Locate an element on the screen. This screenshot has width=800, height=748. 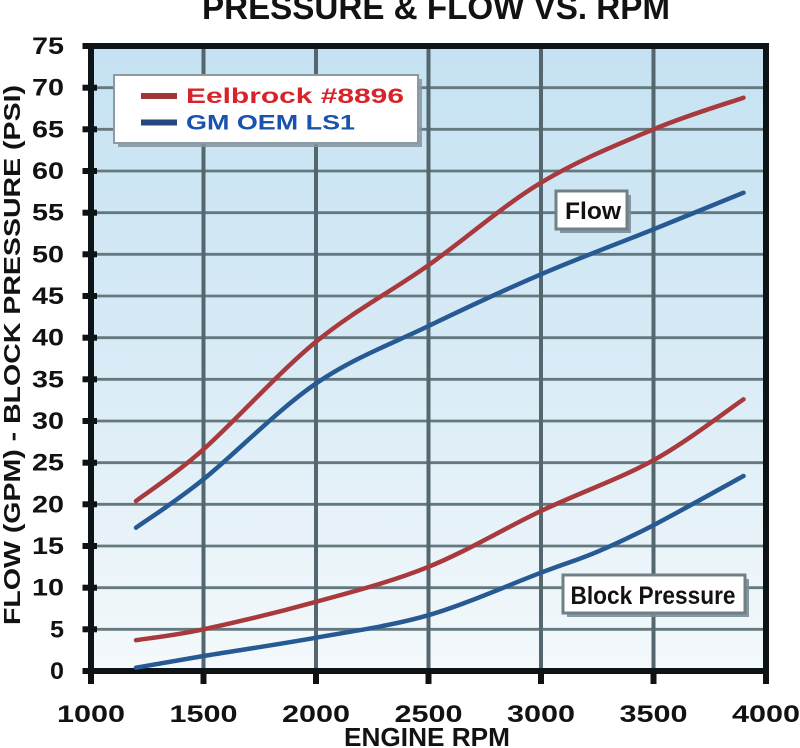
svg-text: 2500 is located at coordinates (429, 714).